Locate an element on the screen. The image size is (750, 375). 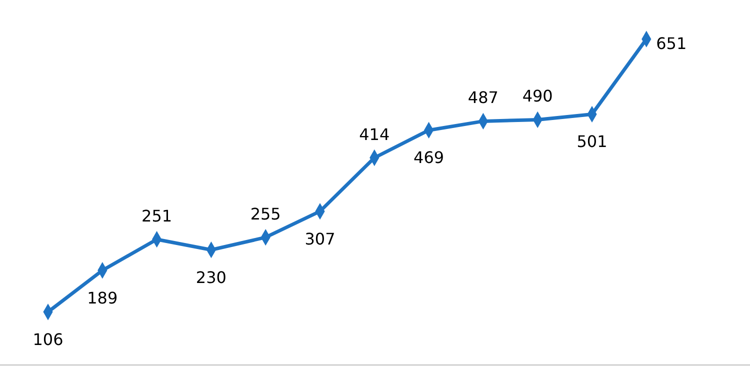
data-label: 651 is located at coordinates (671, 44).